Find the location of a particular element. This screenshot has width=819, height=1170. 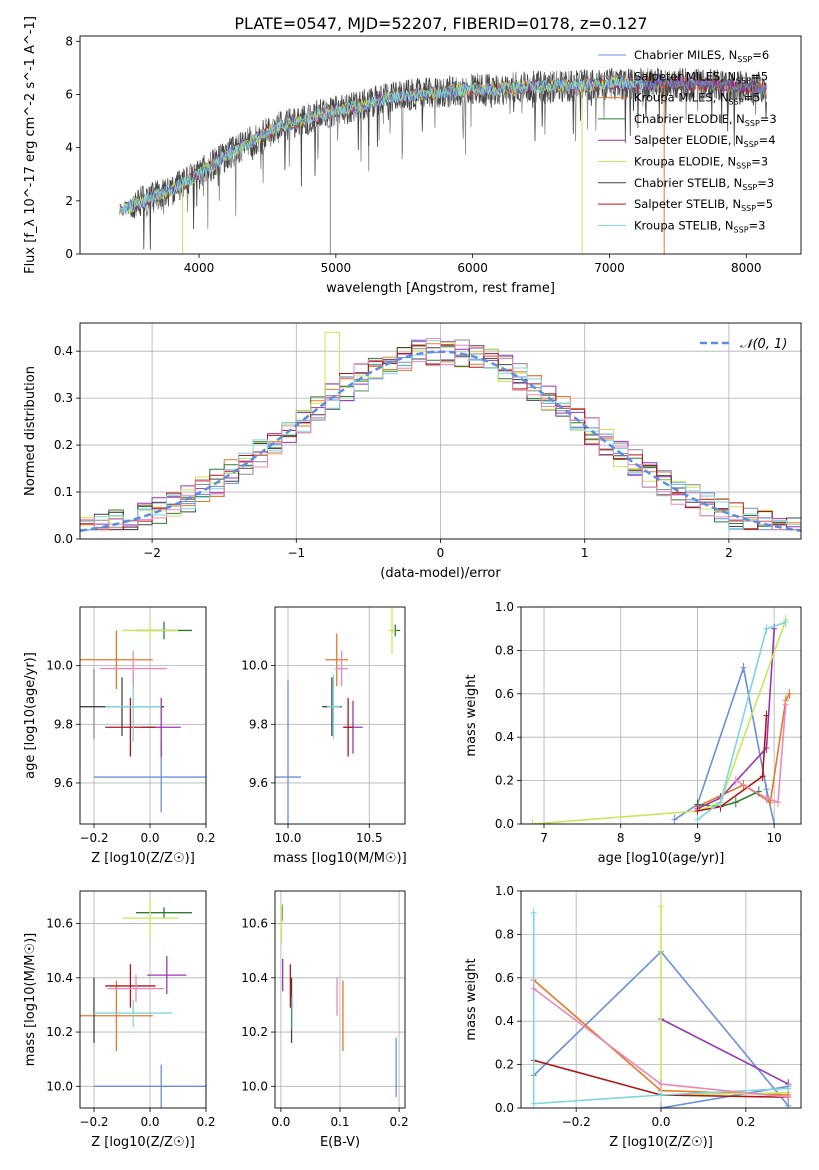

spectrum-ytick-label: 8 is located at coordinates (69, 41).